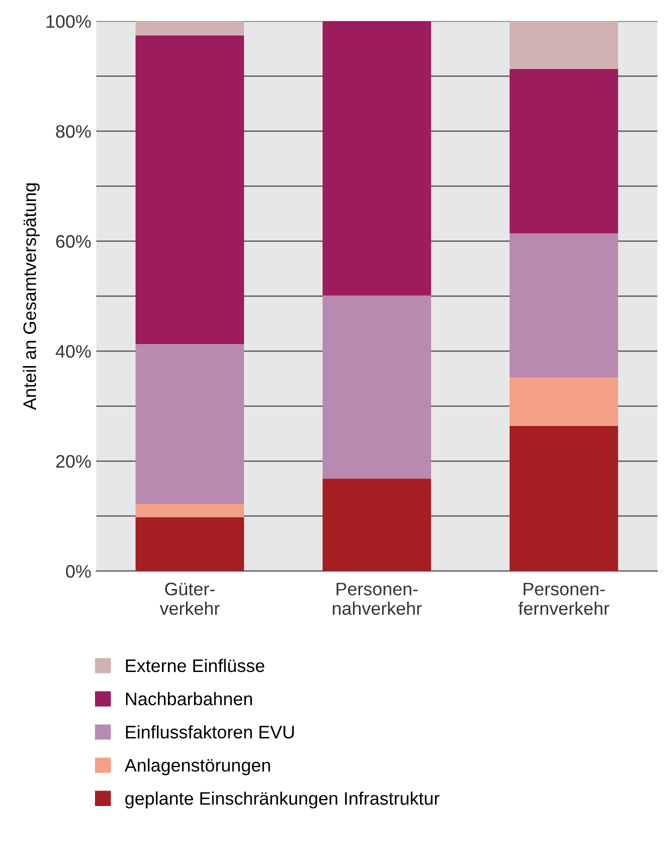 This screenshot has width=664, height=846. I want to click on y-tick-label: 20%, so click(73, 461).